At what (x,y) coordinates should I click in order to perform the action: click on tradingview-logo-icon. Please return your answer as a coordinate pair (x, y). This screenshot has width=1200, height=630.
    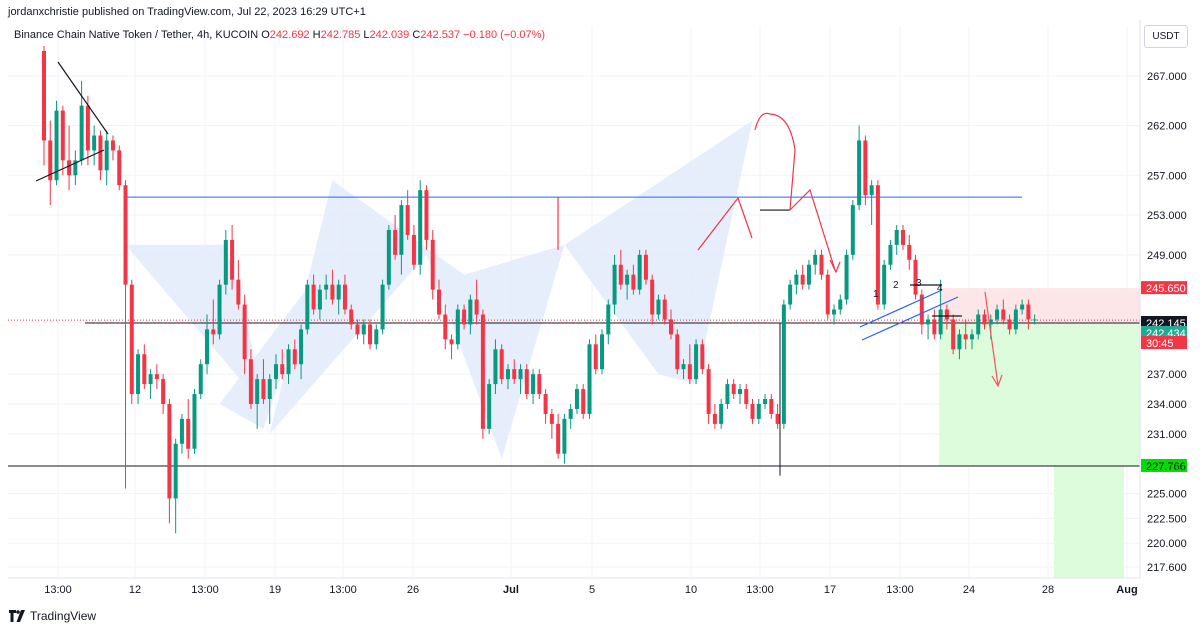
    Looking at the image, I should click on (17, 616).